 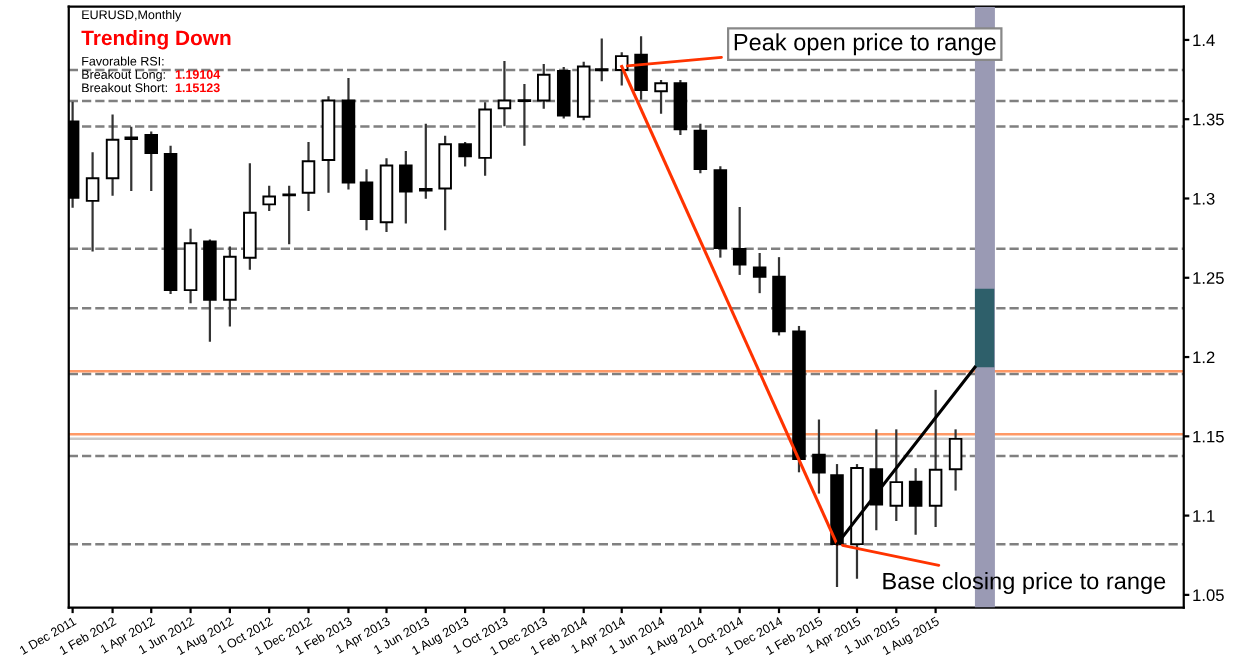 I want to click on y-tick-label: 1.4, so click(x=1204, y=40).